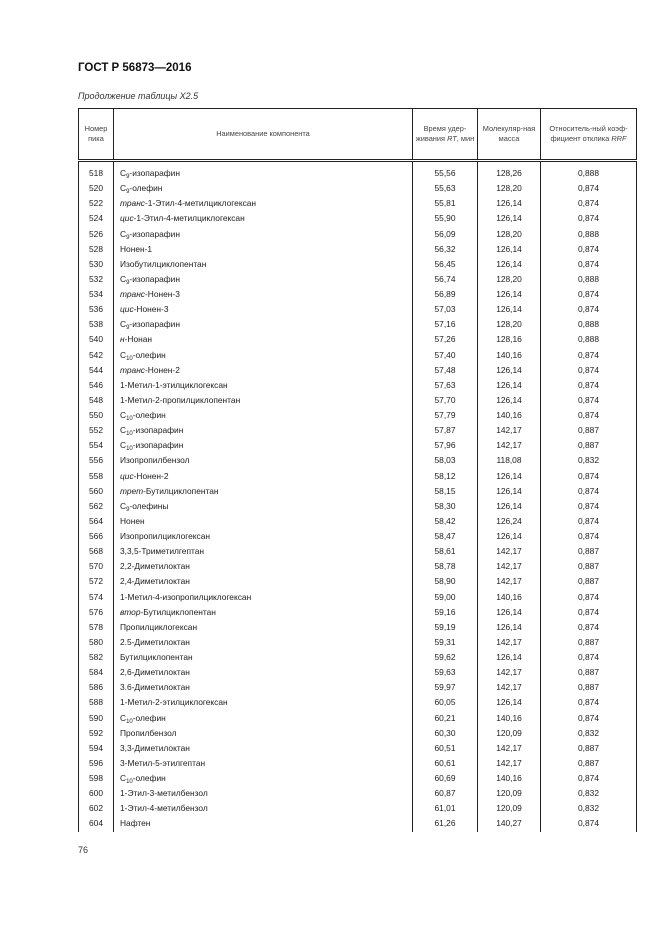  I want to click on peak-number: 520, so click(96, 189).